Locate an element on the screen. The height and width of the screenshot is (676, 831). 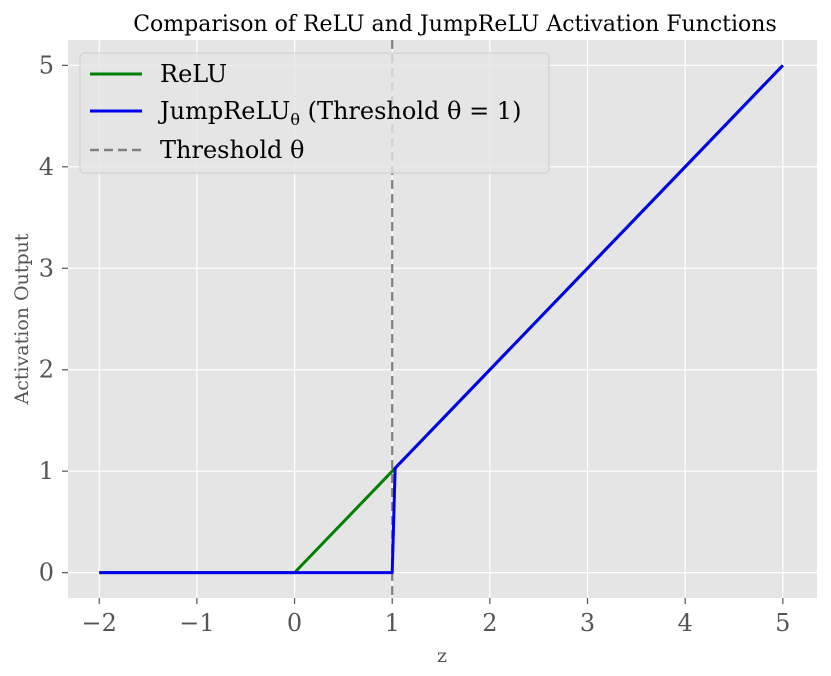
legend-jumprelu-subscript: θ is located at coordinates (295, 119).